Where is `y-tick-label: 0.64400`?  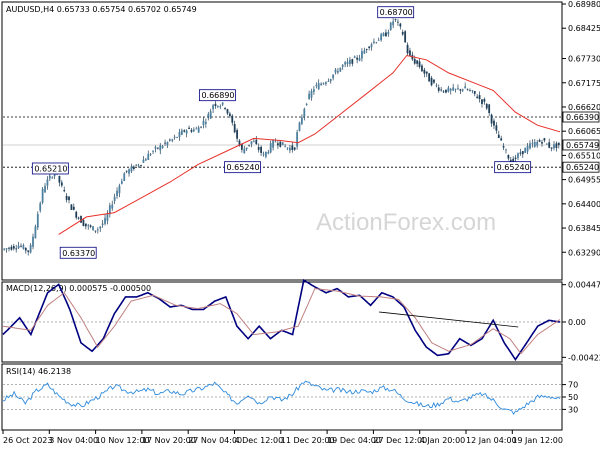 y-tick-label: 0.64400 is located at coordinates (584, 204).